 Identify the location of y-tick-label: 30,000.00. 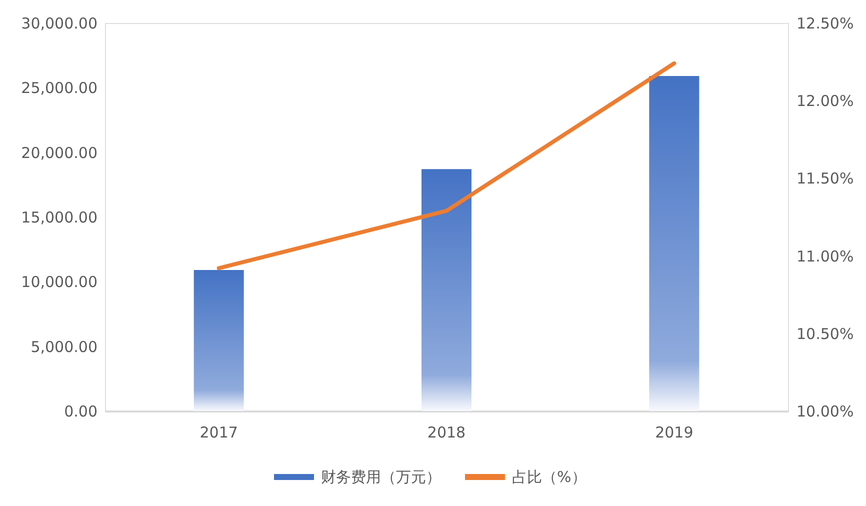
(59, 23).